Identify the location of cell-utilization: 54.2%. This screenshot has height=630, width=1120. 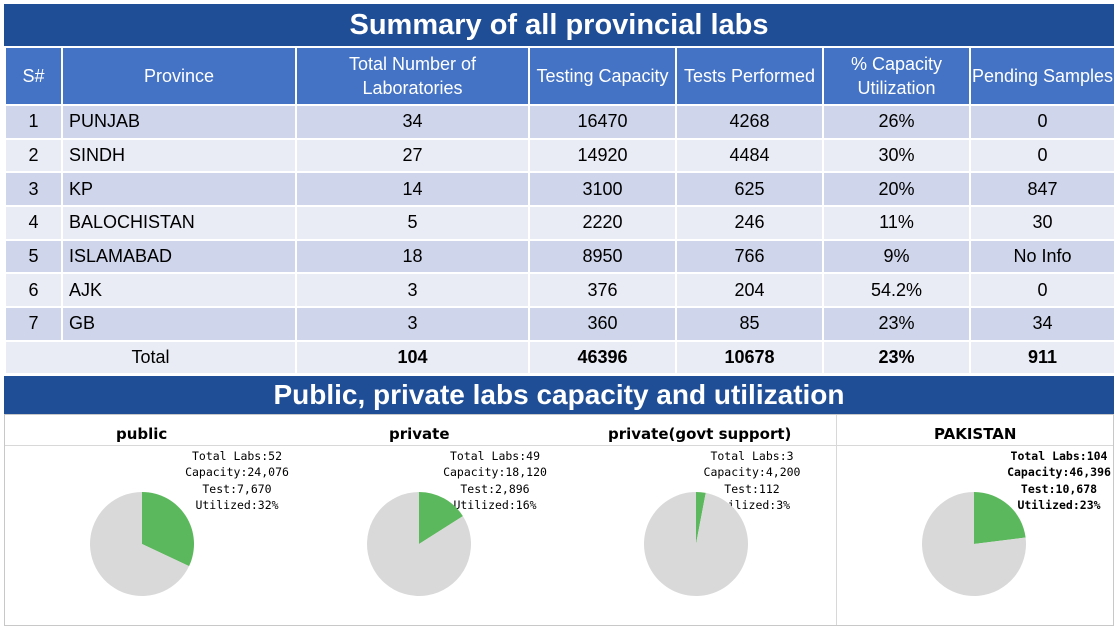
(896, 290).